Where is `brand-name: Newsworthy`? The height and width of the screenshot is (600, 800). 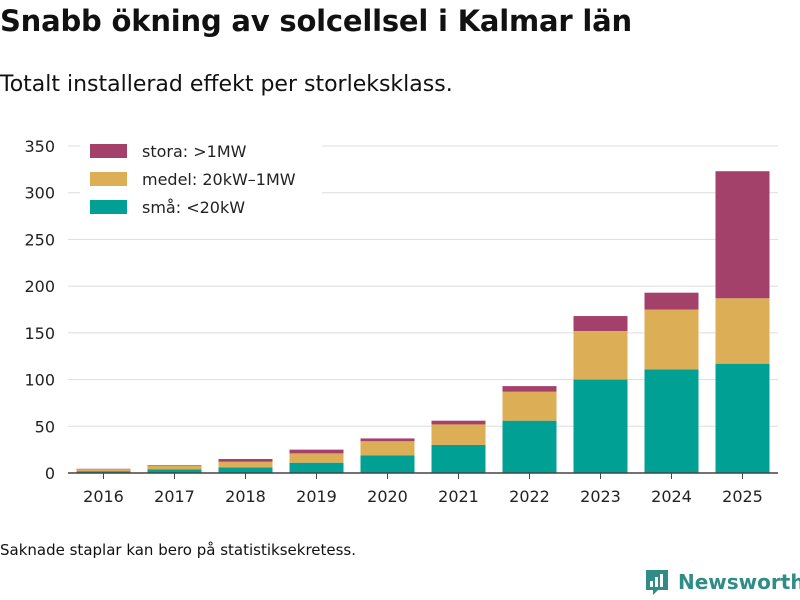 brand-name: Newsworthy is located at coordinates (739, 582).